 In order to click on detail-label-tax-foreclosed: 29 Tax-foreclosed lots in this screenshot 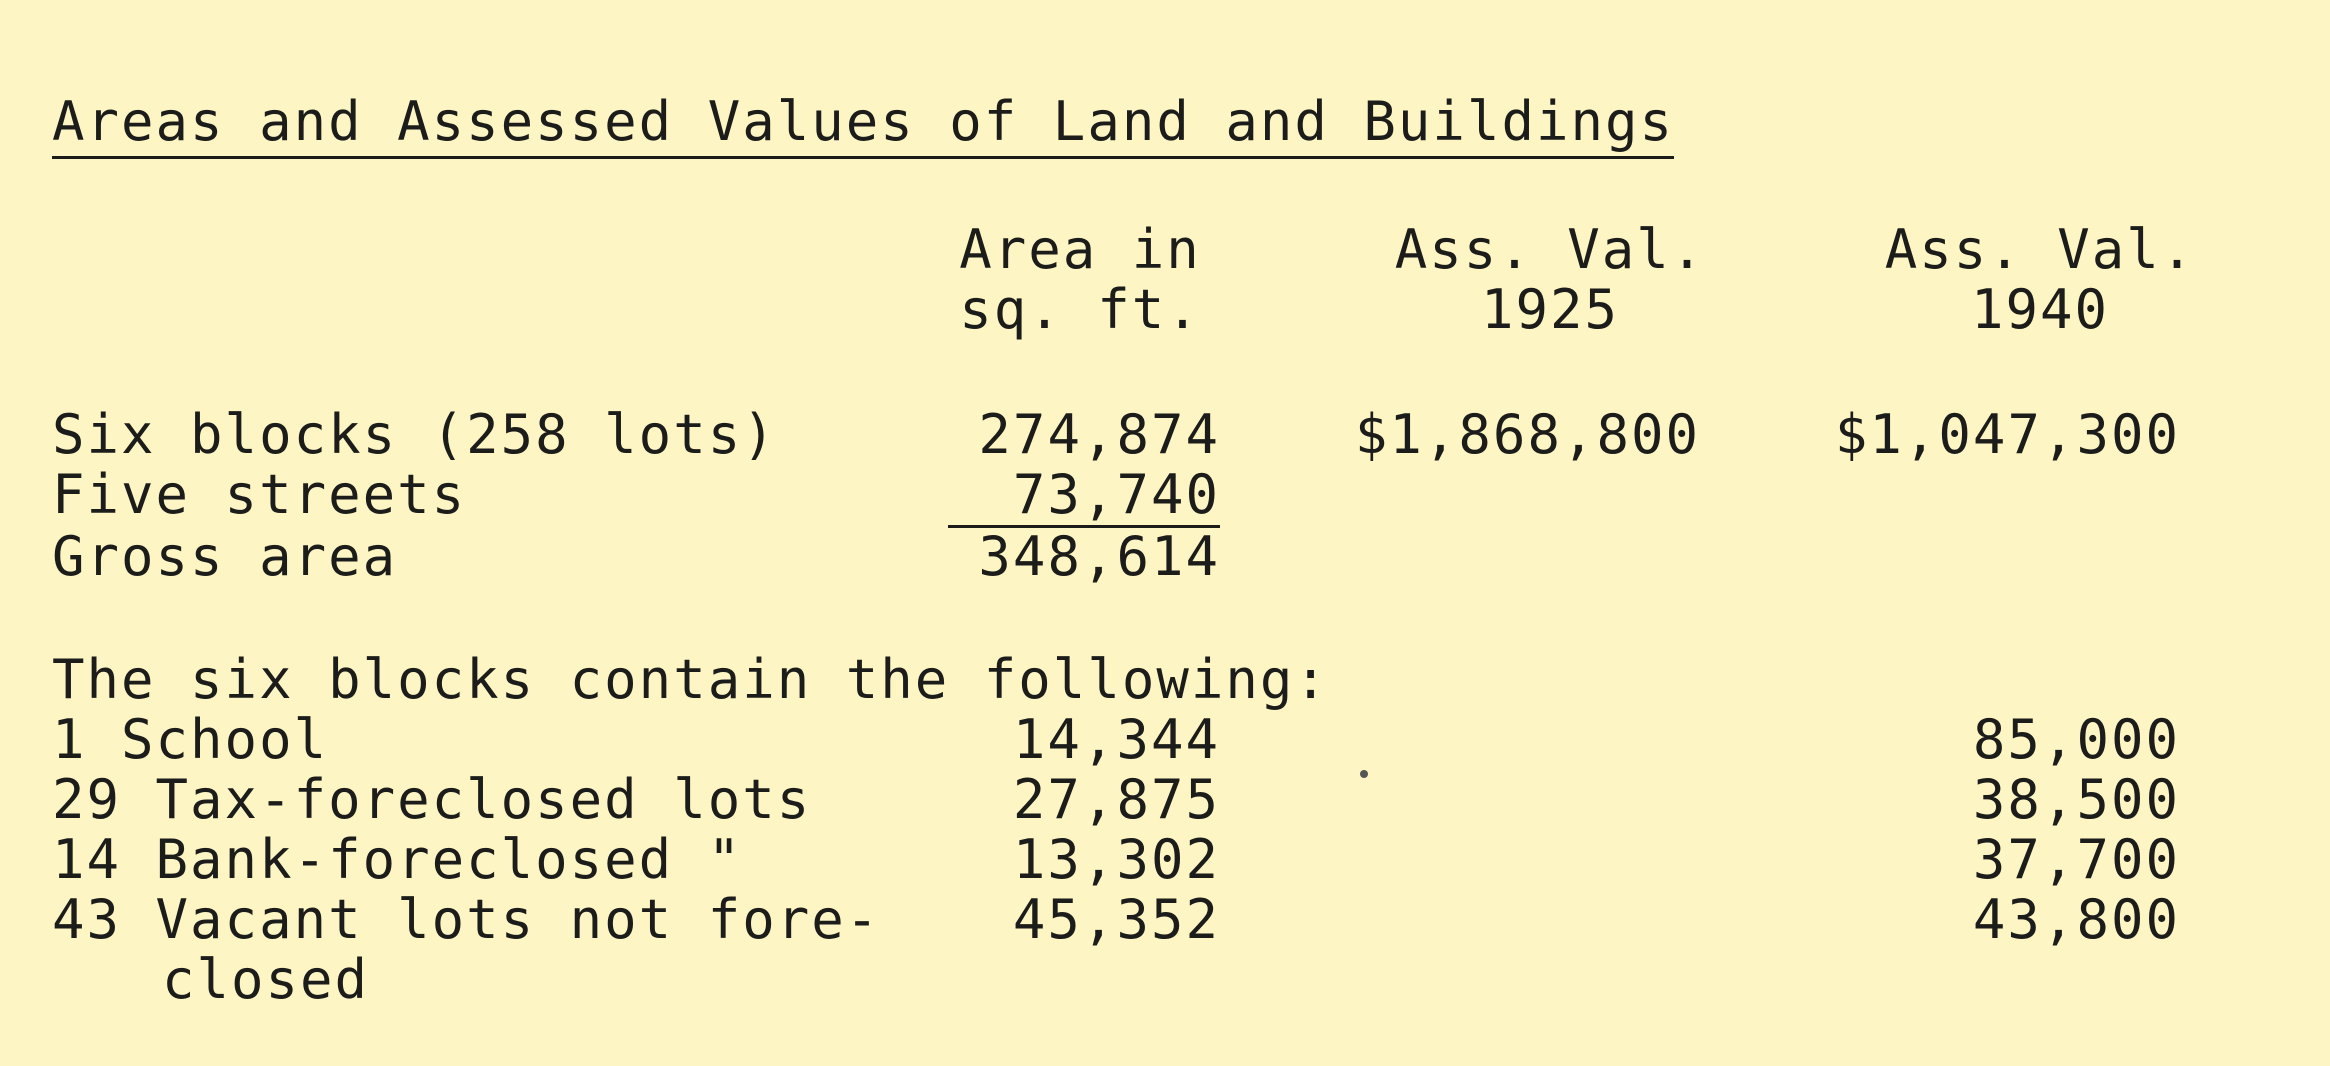, I will do `click(432, 799)`.